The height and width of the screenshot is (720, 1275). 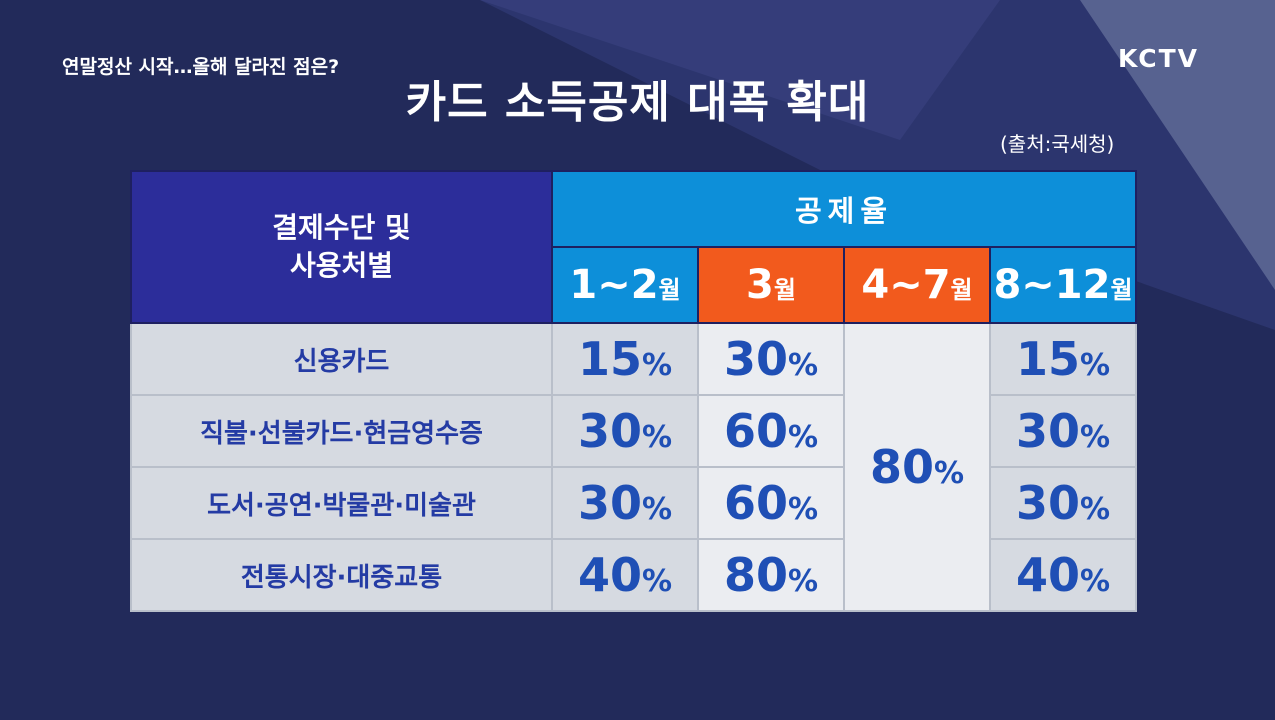 What do you see at coordinates (341, 431) in the screenshot?
I see `category-cell: 직불·선불카드·현금영수증` at bounding box center [341, 431].